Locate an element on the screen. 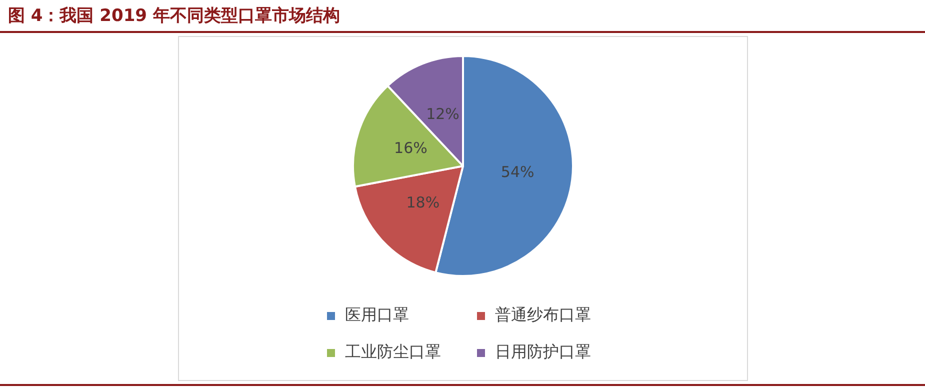  data-label: 18% is located at coordinates (423, 203).